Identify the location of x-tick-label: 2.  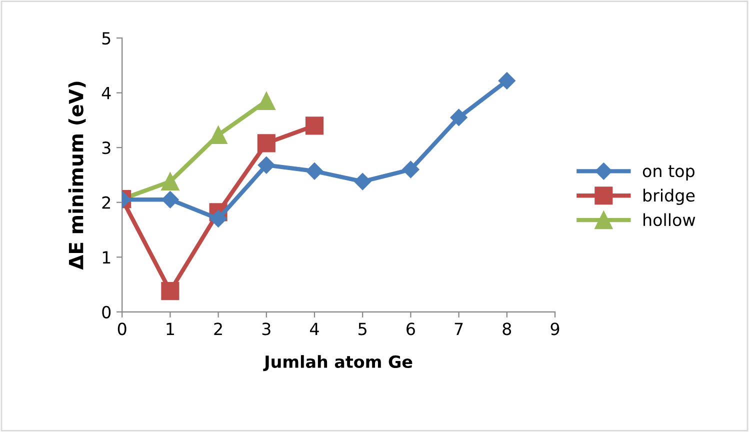
(218, 328).